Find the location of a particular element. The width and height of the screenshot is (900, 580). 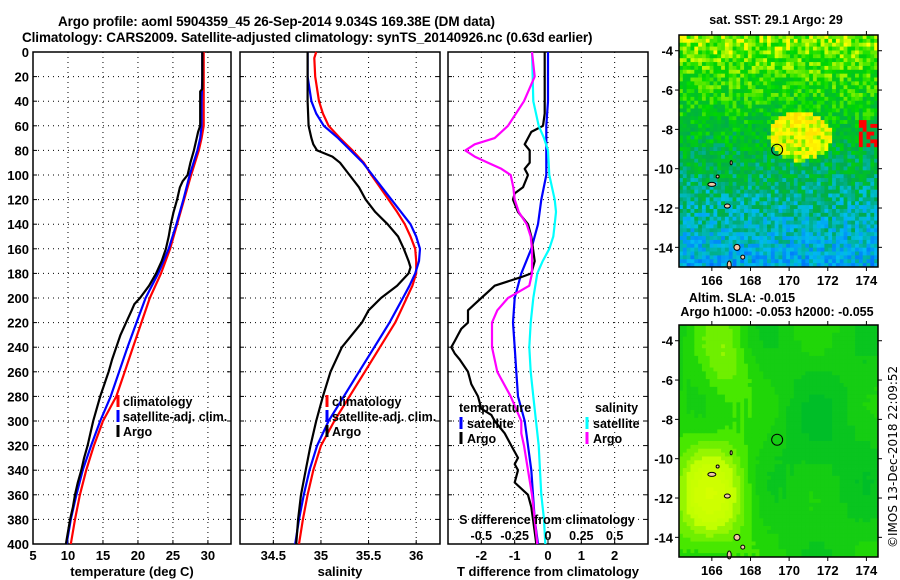

argo-position-marker is located at coordinates (777, 149).